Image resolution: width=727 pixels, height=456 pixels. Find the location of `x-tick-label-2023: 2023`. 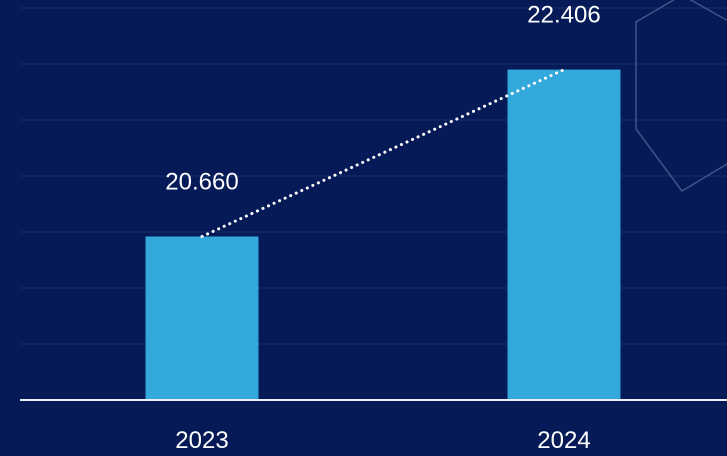

x-tick-label-2023: 2023 is located at coordinates (201, 440).